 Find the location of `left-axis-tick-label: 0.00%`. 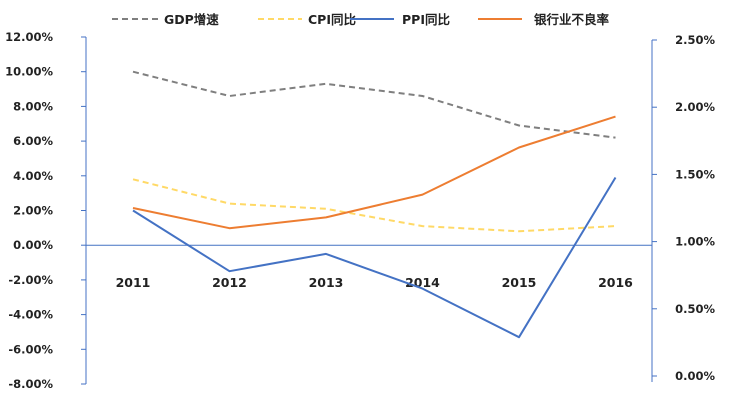

left-axis-tick-label: 0.00% is located at coordinates (33, 245).